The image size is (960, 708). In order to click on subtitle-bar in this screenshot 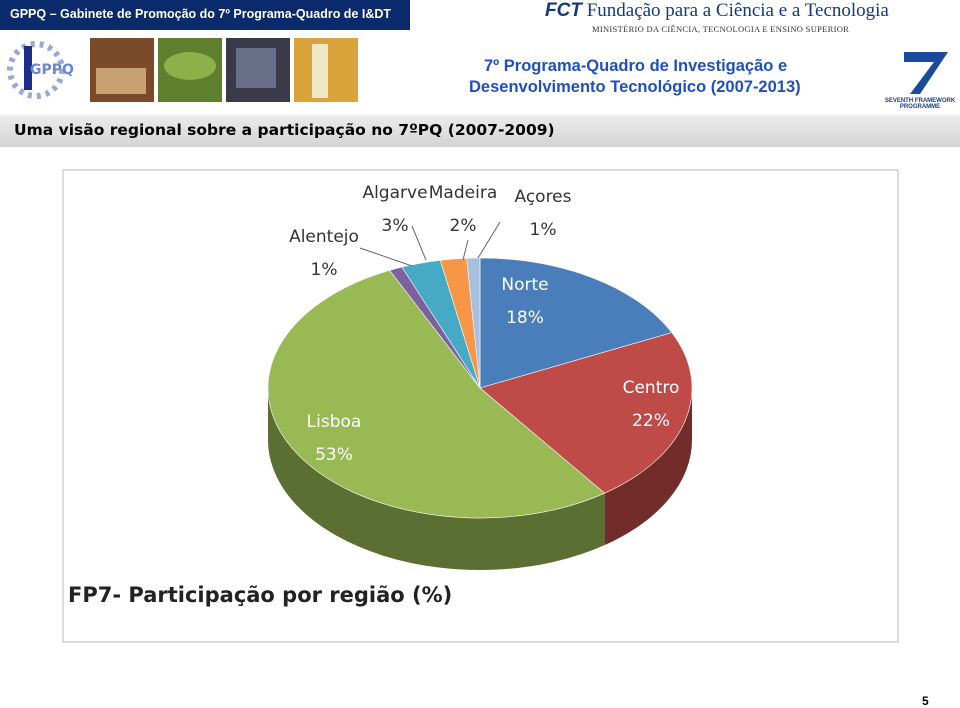, I will do `click(480, 131)`.